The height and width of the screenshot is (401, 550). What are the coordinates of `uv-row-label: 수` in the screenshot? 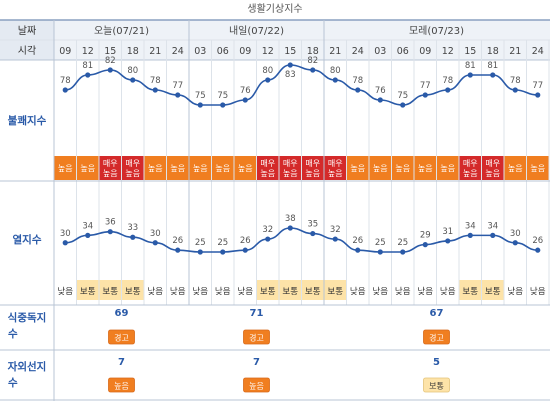 It's located at (13, 383).